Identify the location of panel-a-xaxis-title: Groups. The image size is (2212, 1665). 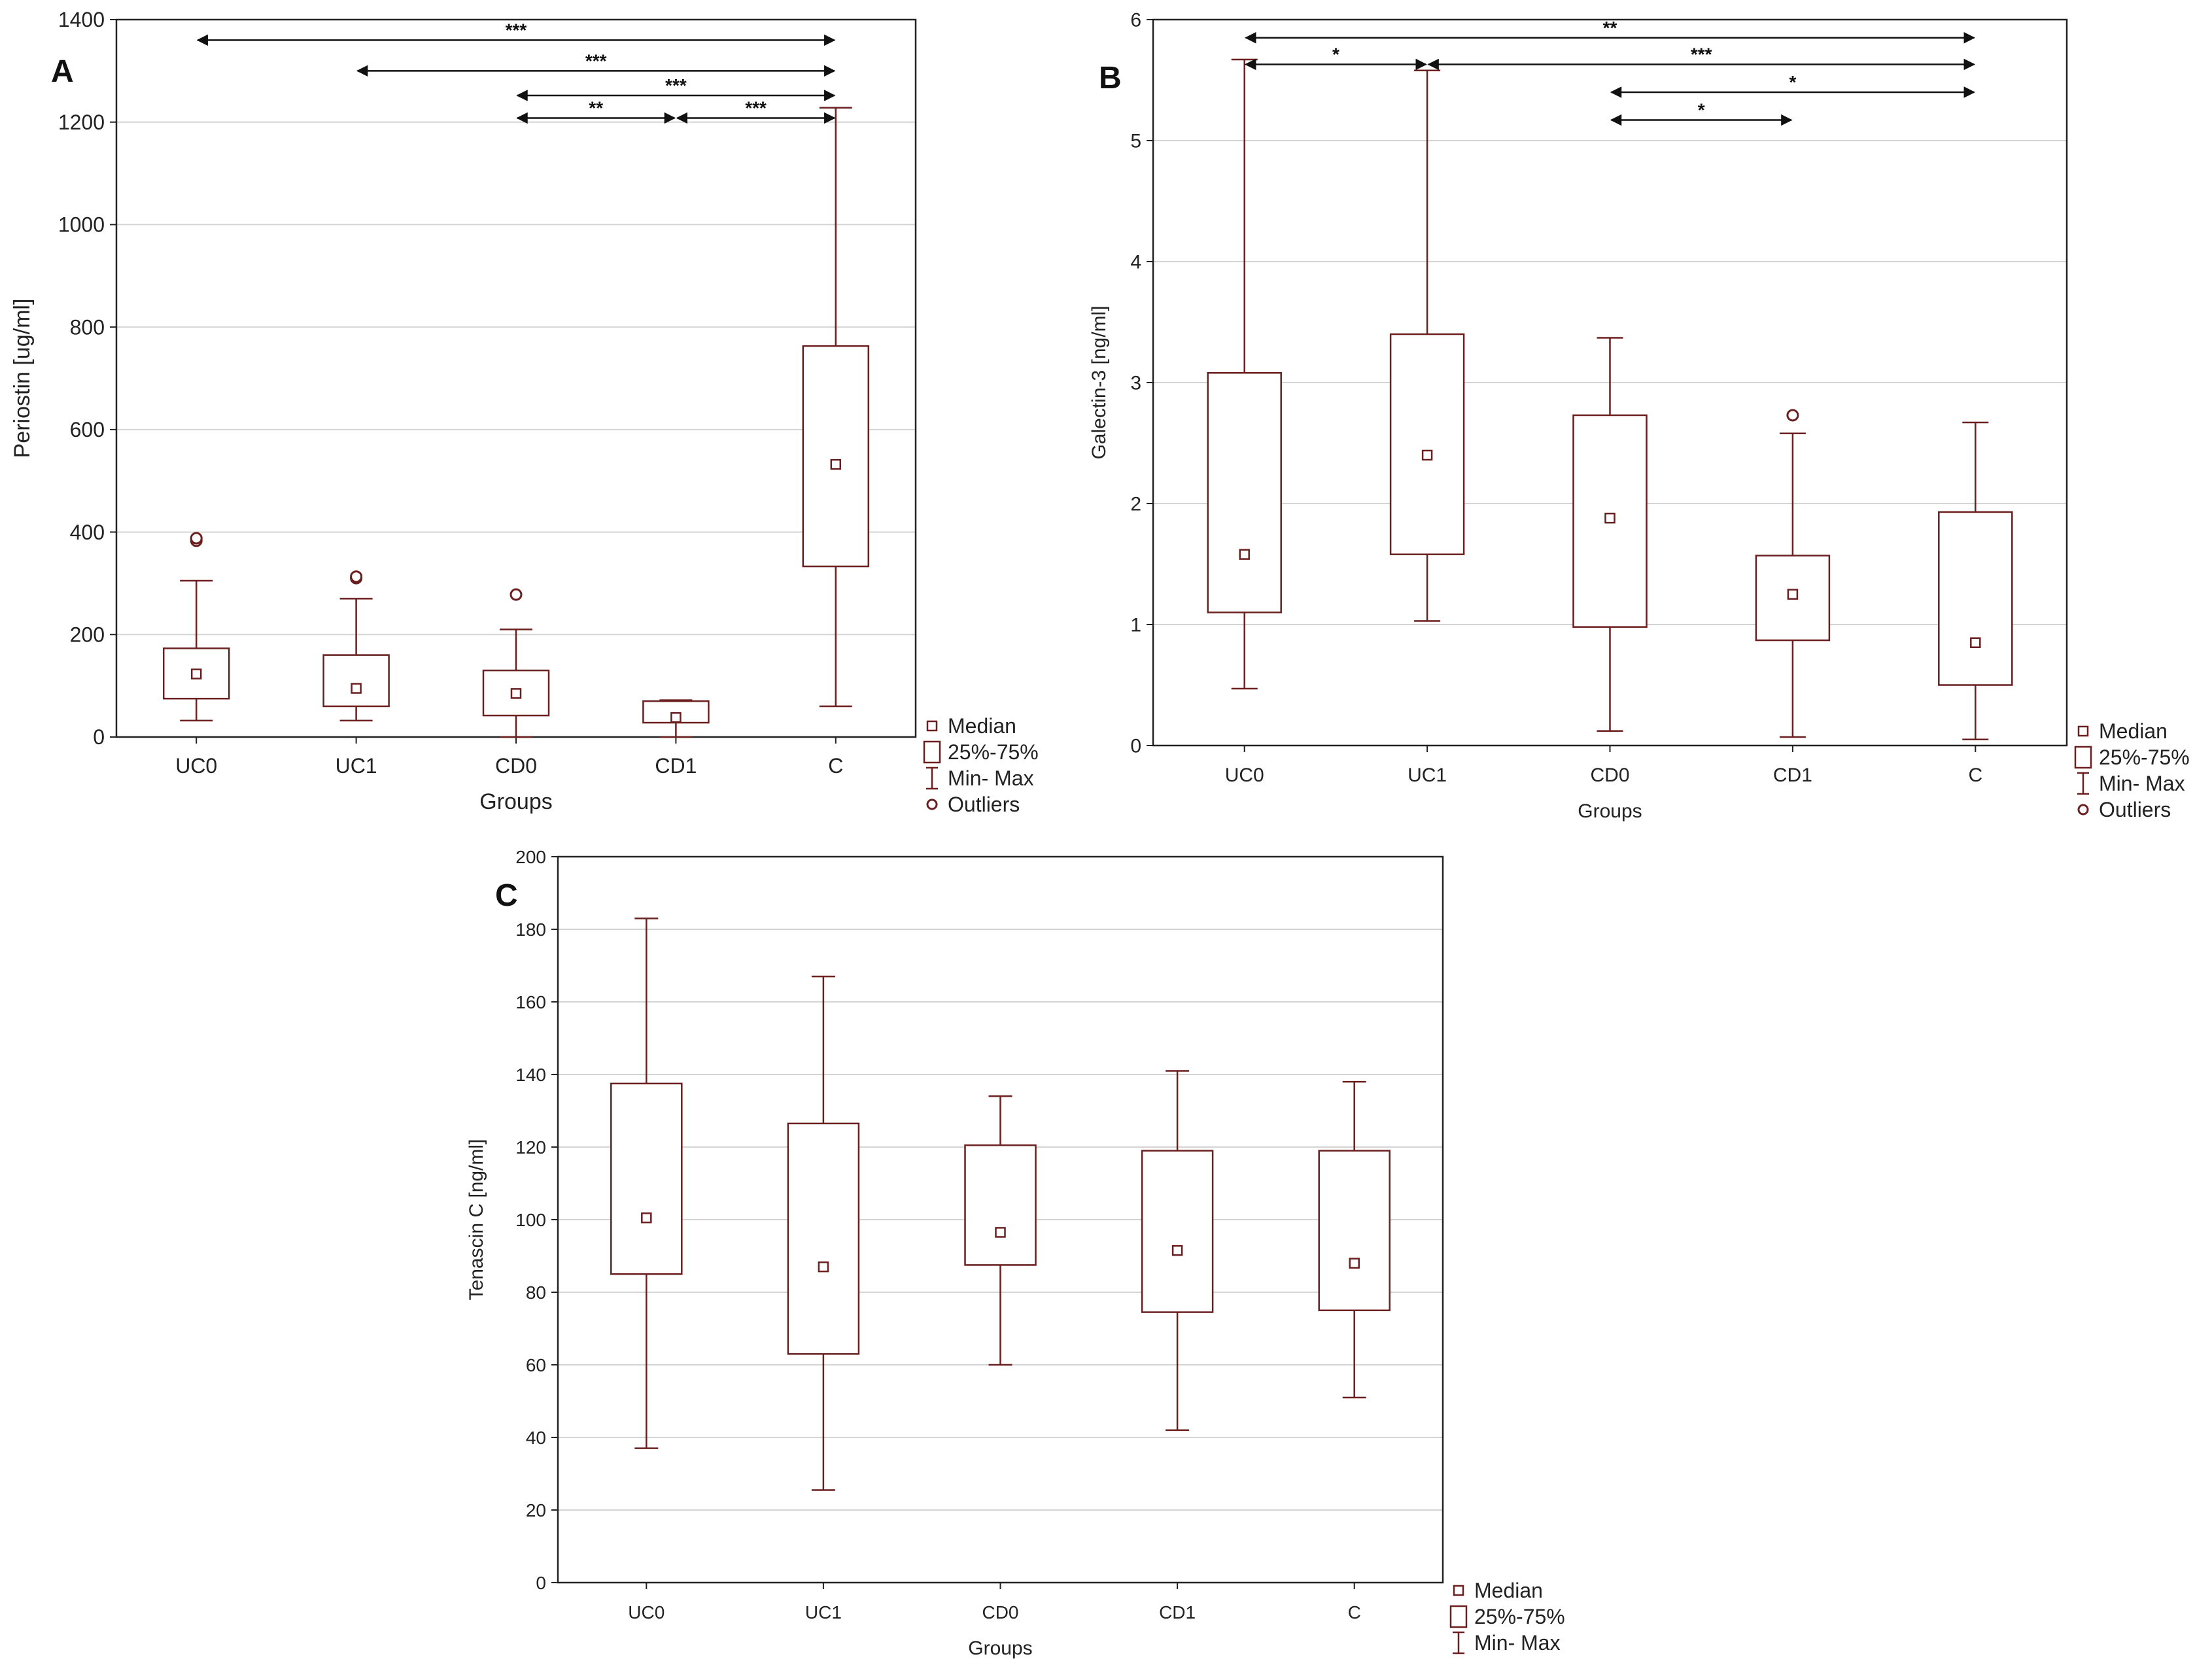
(516, 801).